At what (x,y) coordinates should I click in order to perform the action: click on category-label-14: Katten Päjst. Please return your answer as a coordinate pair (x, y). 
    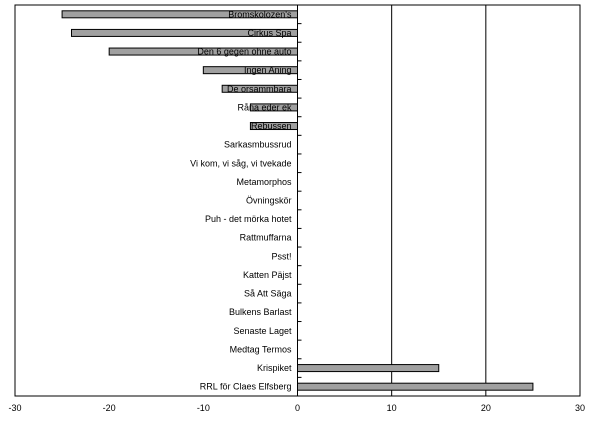
    Looking at the image, I should click on (267, 275).